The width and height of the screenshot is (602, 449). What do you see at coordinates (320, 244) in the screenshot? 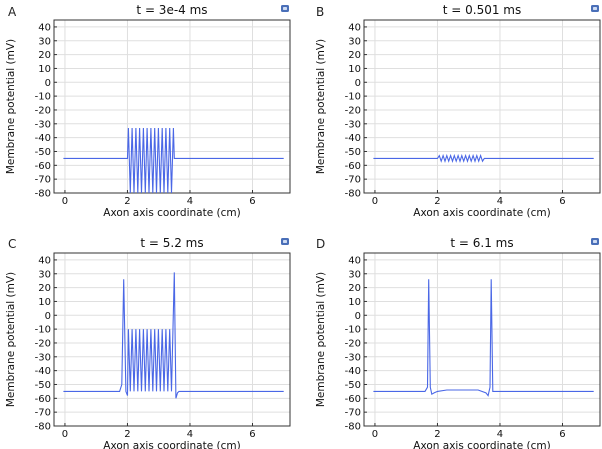
I see `panel-letter: D` at bounding box center [320, 244].